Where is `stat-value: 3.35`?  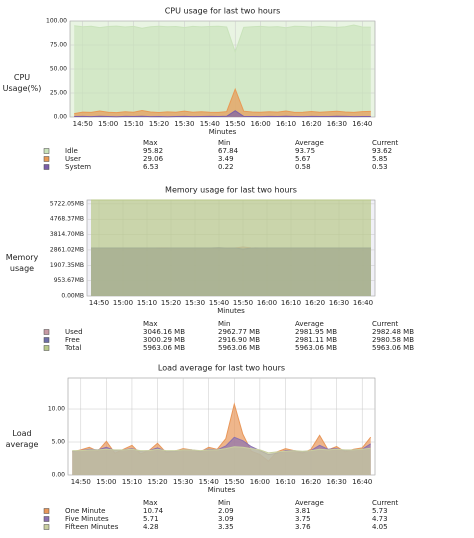 stat-value: 3.35 is located at coordinates (226, 527).